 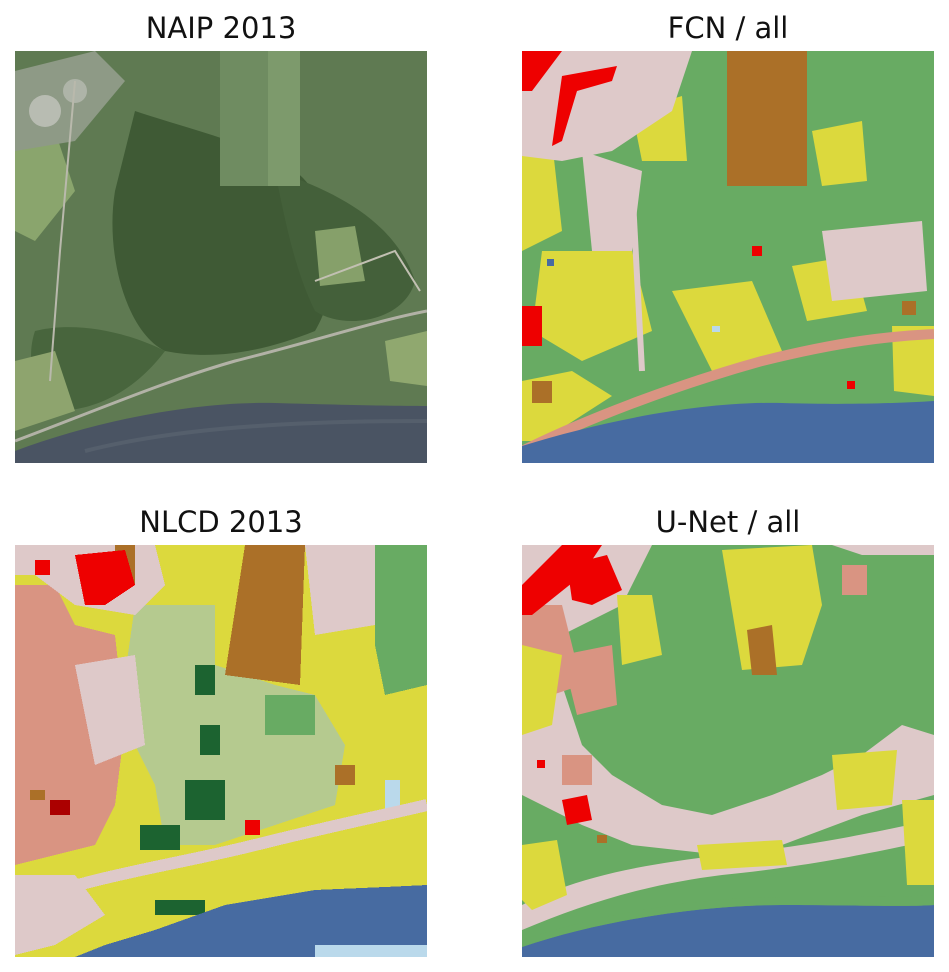 What do you see at coordinates (221, 28) in the screenshot?
I see `panel-title-naip: NAIP 2013` at bounding box center [221, 28].